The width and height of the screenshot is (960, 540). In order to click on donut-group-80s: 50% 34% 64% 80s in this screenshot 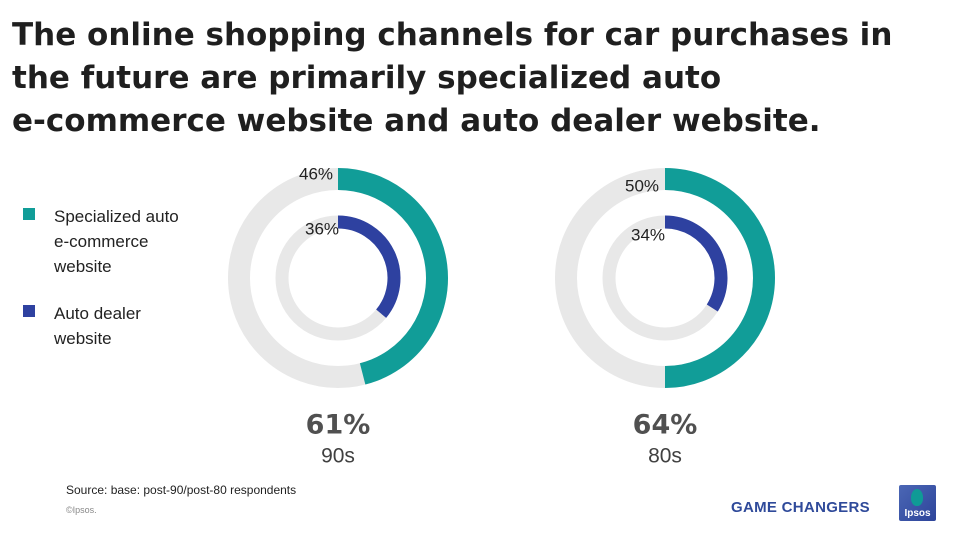, I will do `click(665, 318)`.